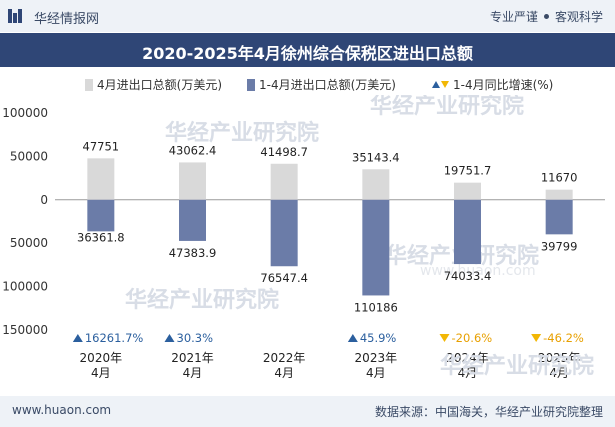  I want to click on data-label-total: 19751.7, so click(468, 171).